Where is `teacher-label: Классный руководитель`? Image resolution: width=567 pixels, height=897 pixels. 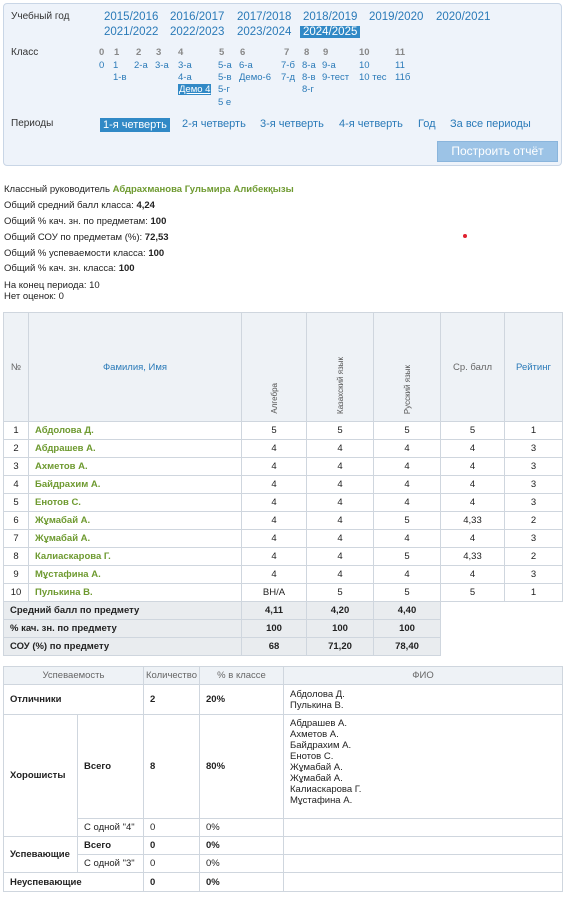
teacher-label: Классный руководитель is located at coordinates (57, 189).